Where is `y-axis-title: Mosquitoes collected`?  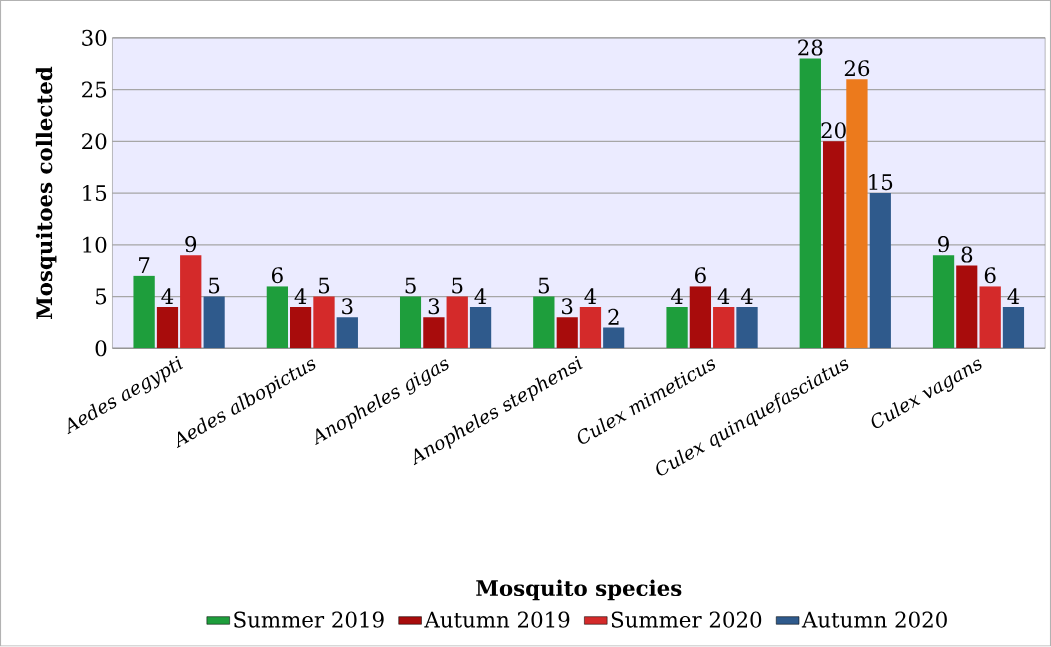
y-axis-title: Mosquitoes collected is located at coordinates (46, 193).